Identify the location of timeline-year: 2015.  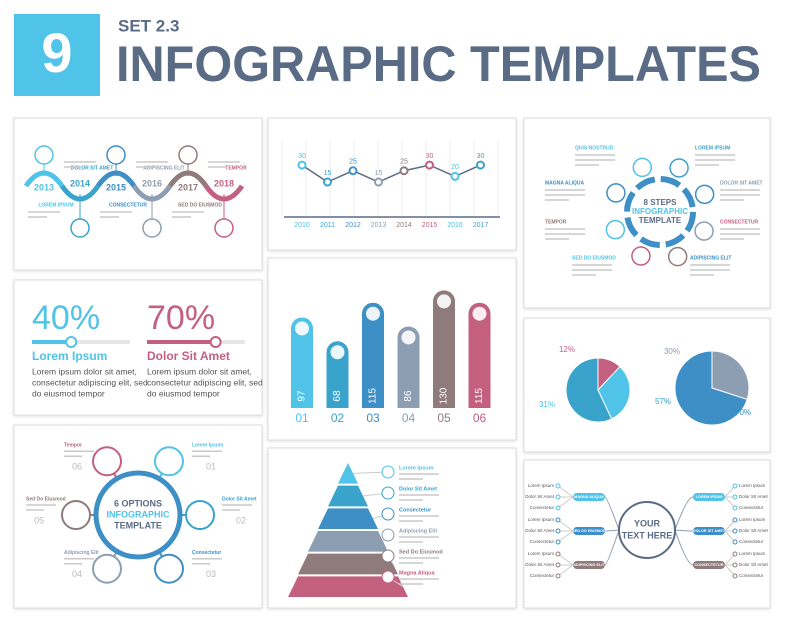
(116, 187).